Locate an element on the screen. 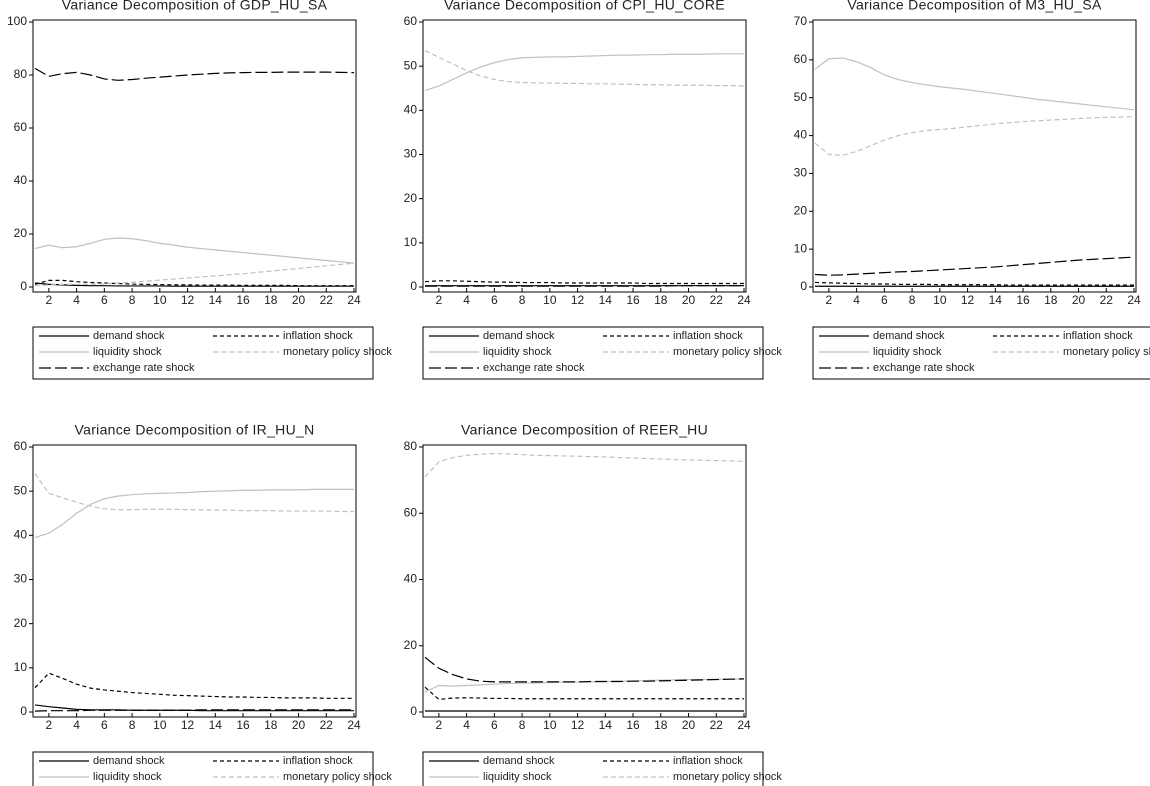 The height and width of the screenshot is (786, 1150). y-tick-label: 10 is located at coordinates (801, 248).